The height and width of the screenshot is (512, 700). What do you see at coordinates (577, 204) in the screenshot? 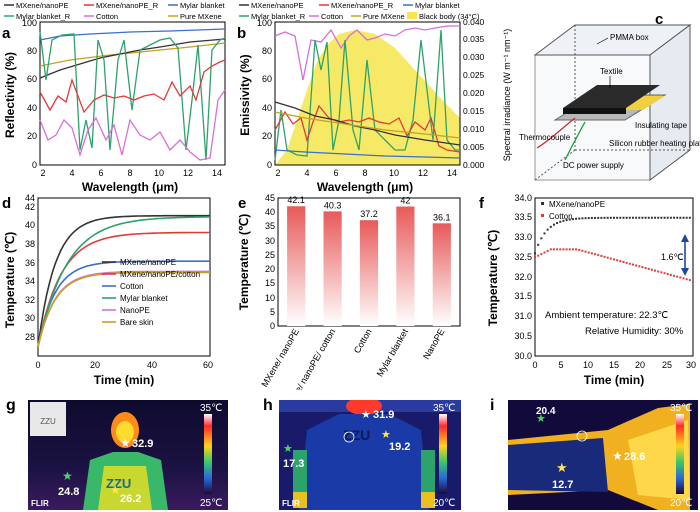
I see `legend-f-0: MXene/nanoPE` at bounding box center [577, 204].